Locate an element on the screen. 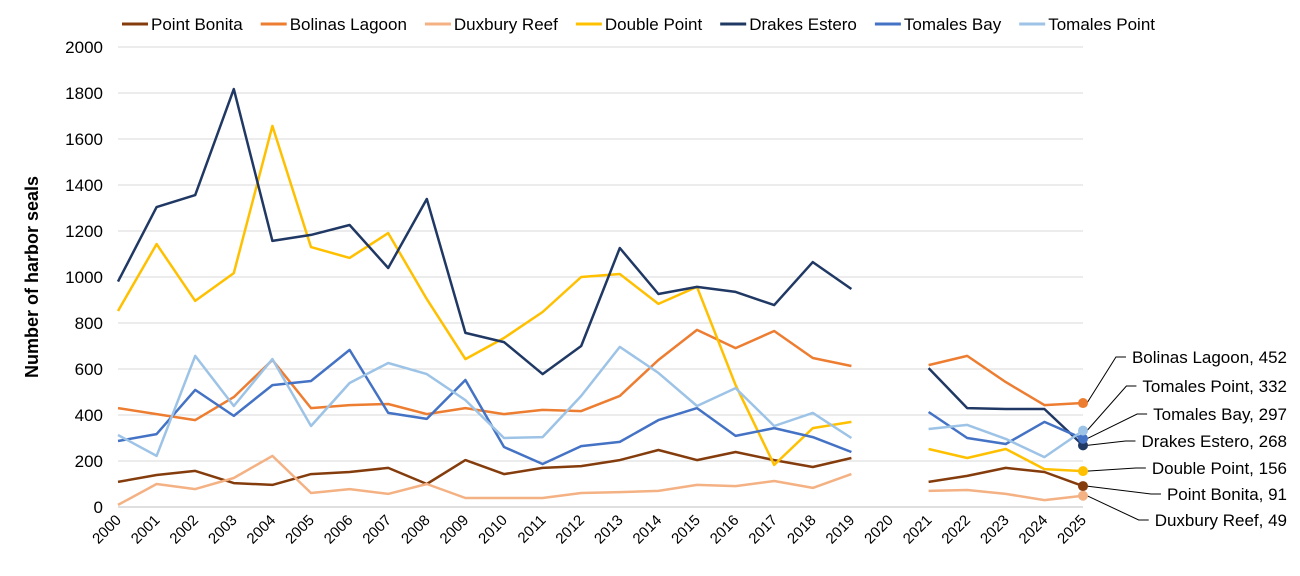 This screenshot has height=576, width=1300. x-tick-label: 2024 is located at coordinates (1034, 530).